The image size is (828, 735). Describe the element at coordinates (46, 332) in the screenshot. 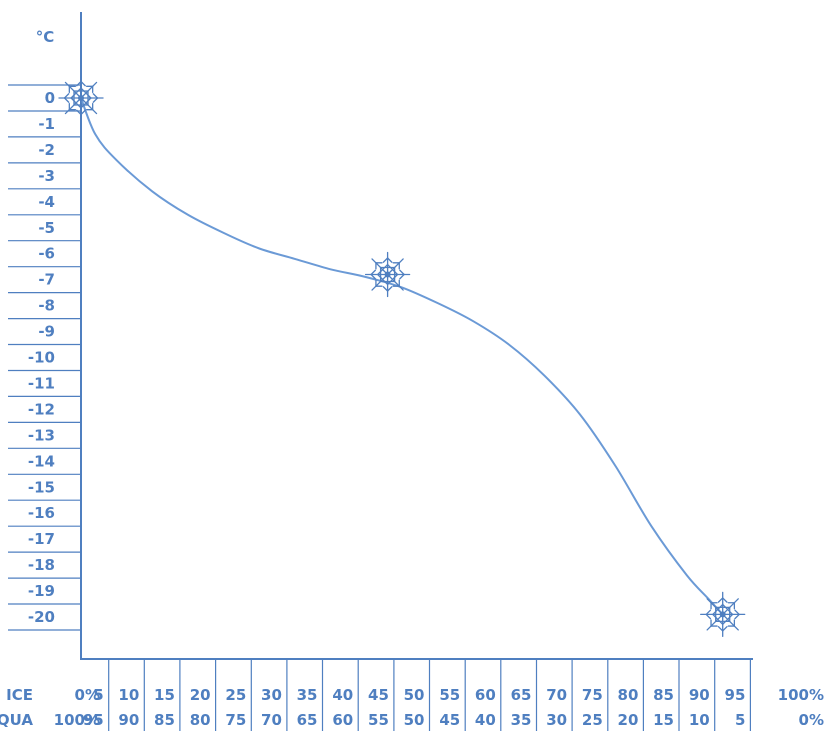

I see `y-tick-label: -9` at that location.